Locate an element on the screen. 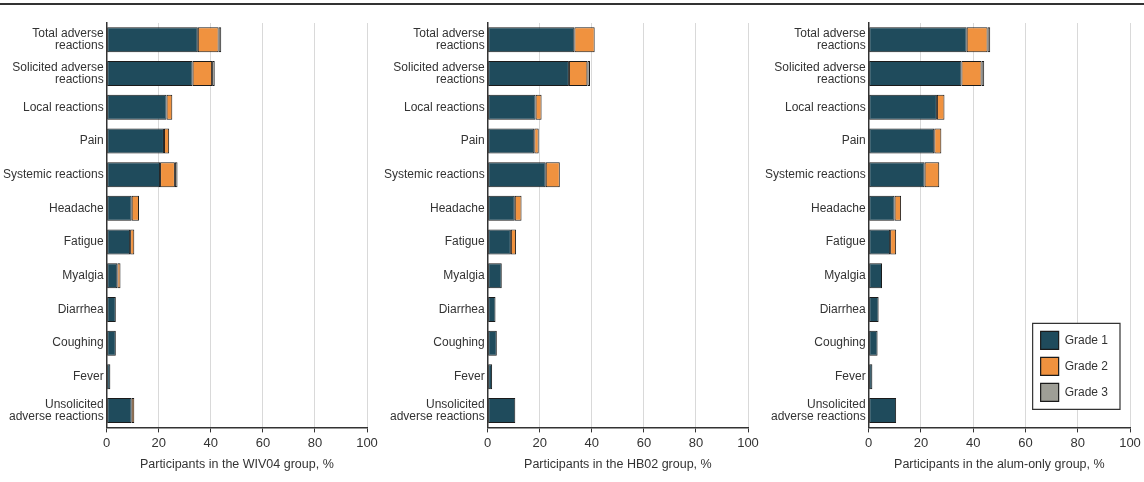  x-axis-title: Participants in the WIV04 group, % is located at coordinates (236, 463).